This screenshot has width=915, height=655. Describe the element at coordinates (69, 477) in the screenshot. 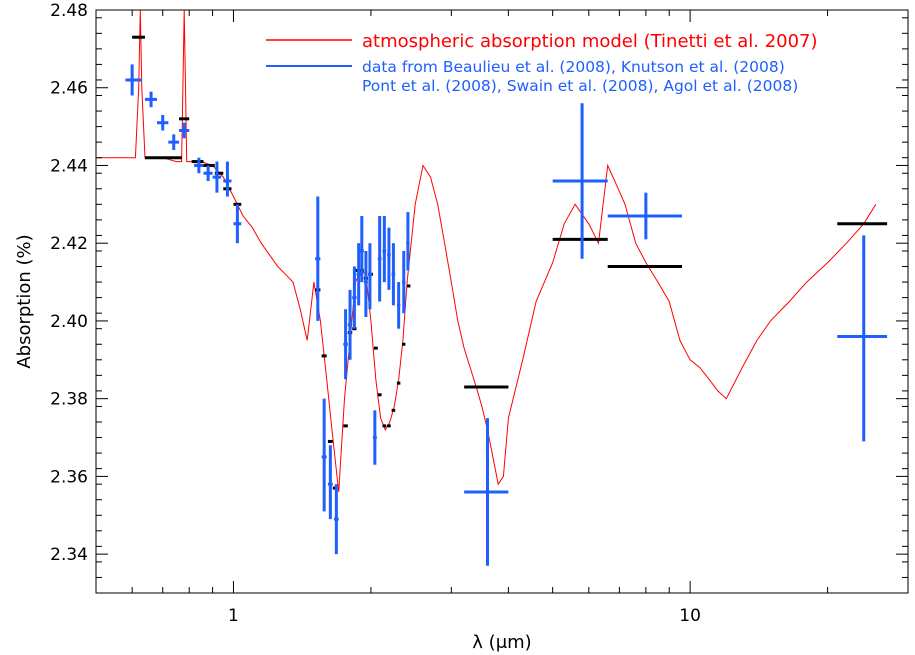

I see `y-tick-label: 2.36` at that location.